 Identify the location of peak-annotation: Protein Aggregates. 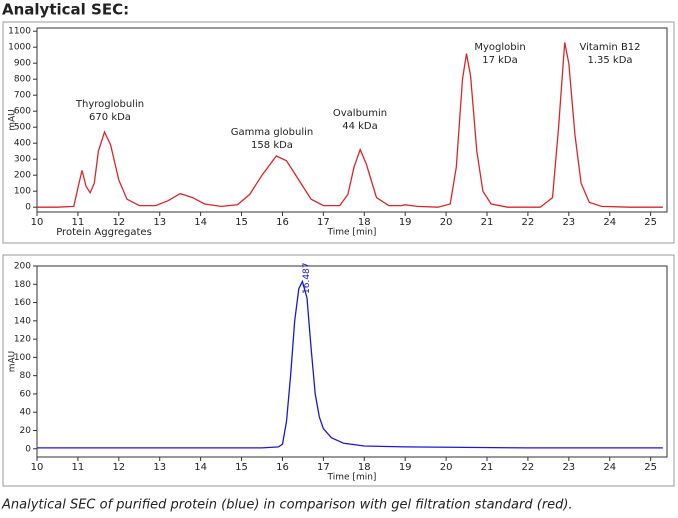
(104, 232).